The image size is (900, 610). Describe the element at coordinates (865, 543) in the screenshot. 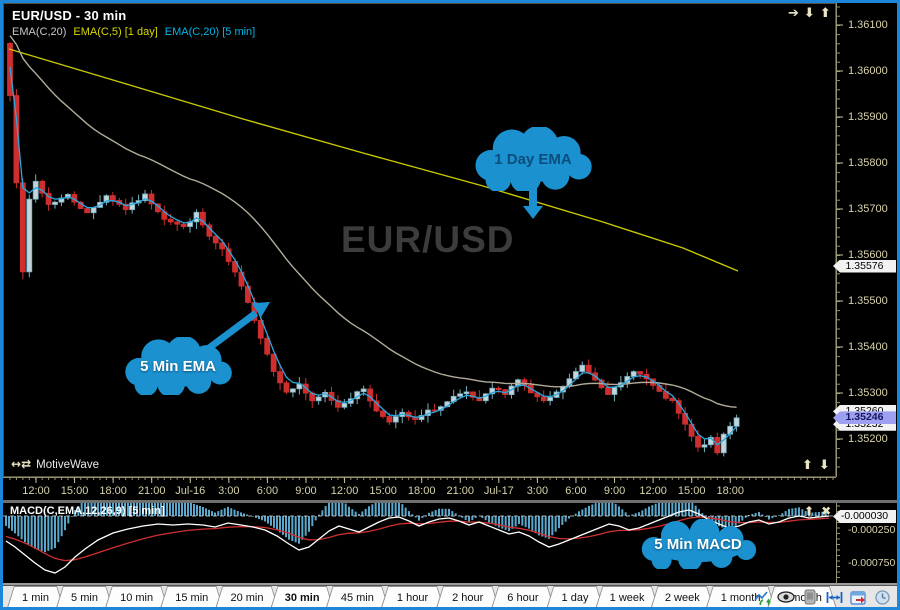

I see `macd-value-axis: -0.000030 -0.000250 -0.000750` at that location.